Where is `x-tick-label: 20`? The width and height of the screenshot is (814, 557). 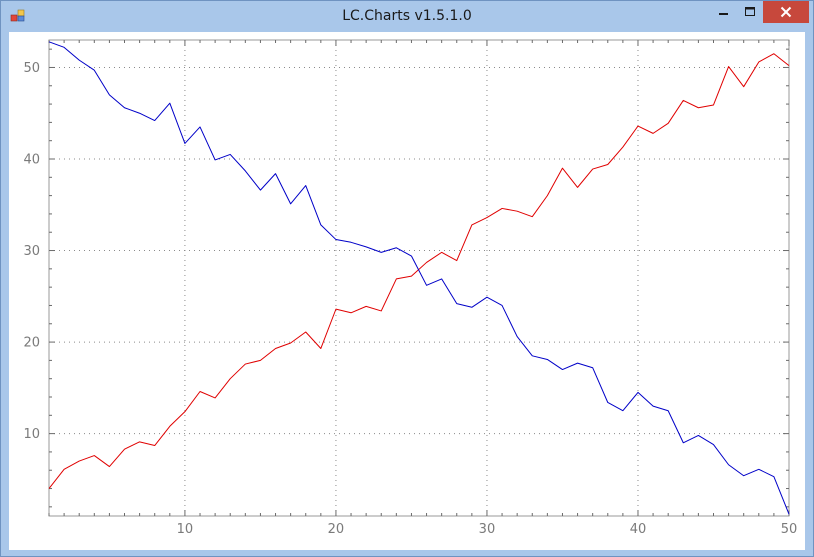
x-tick-label: 20 is located at coordinates (336, 529).